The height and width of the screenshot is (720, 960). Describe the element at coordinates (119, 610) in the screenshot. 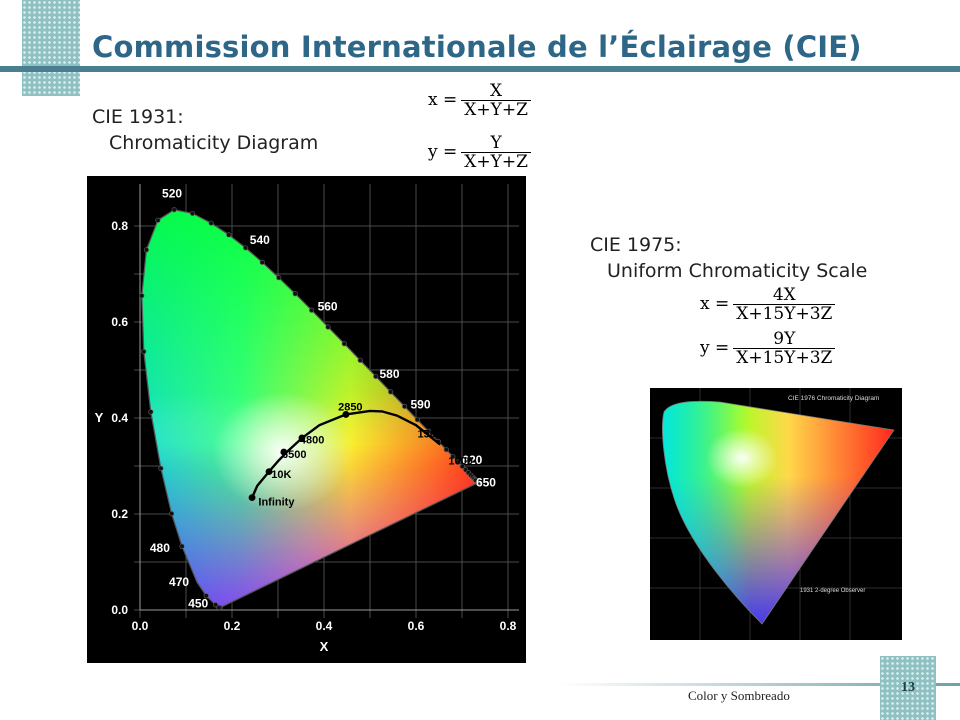

I see `y-tick-label: 0.0` at that location.